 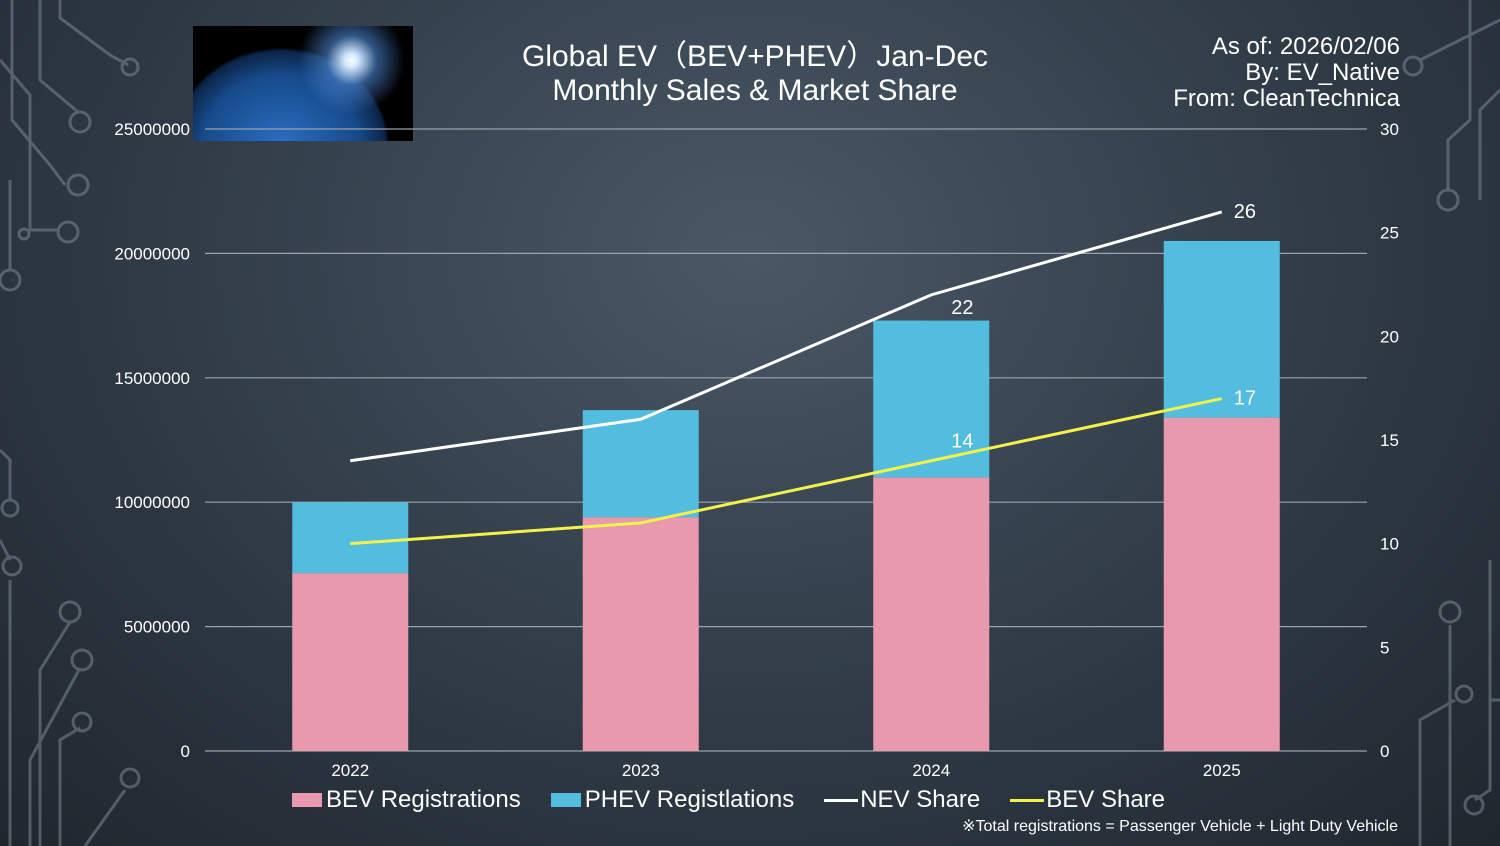 I want to click on legend-swatch-bev-share, so click(x=1027, y=800).